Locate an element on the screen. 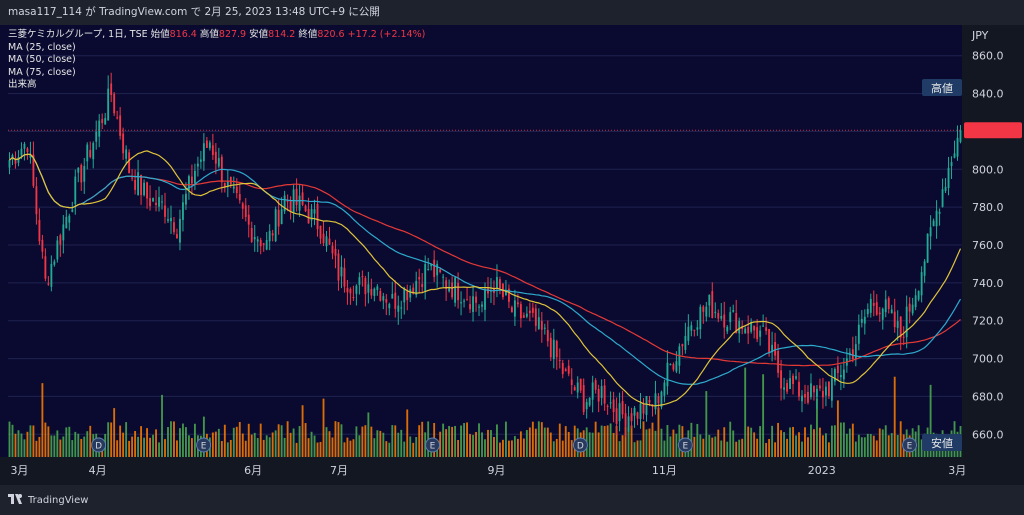 Image resolution: width=1024 pixels, height=515 pixels. event-marker-label: E is located at coordinates (204, 447).